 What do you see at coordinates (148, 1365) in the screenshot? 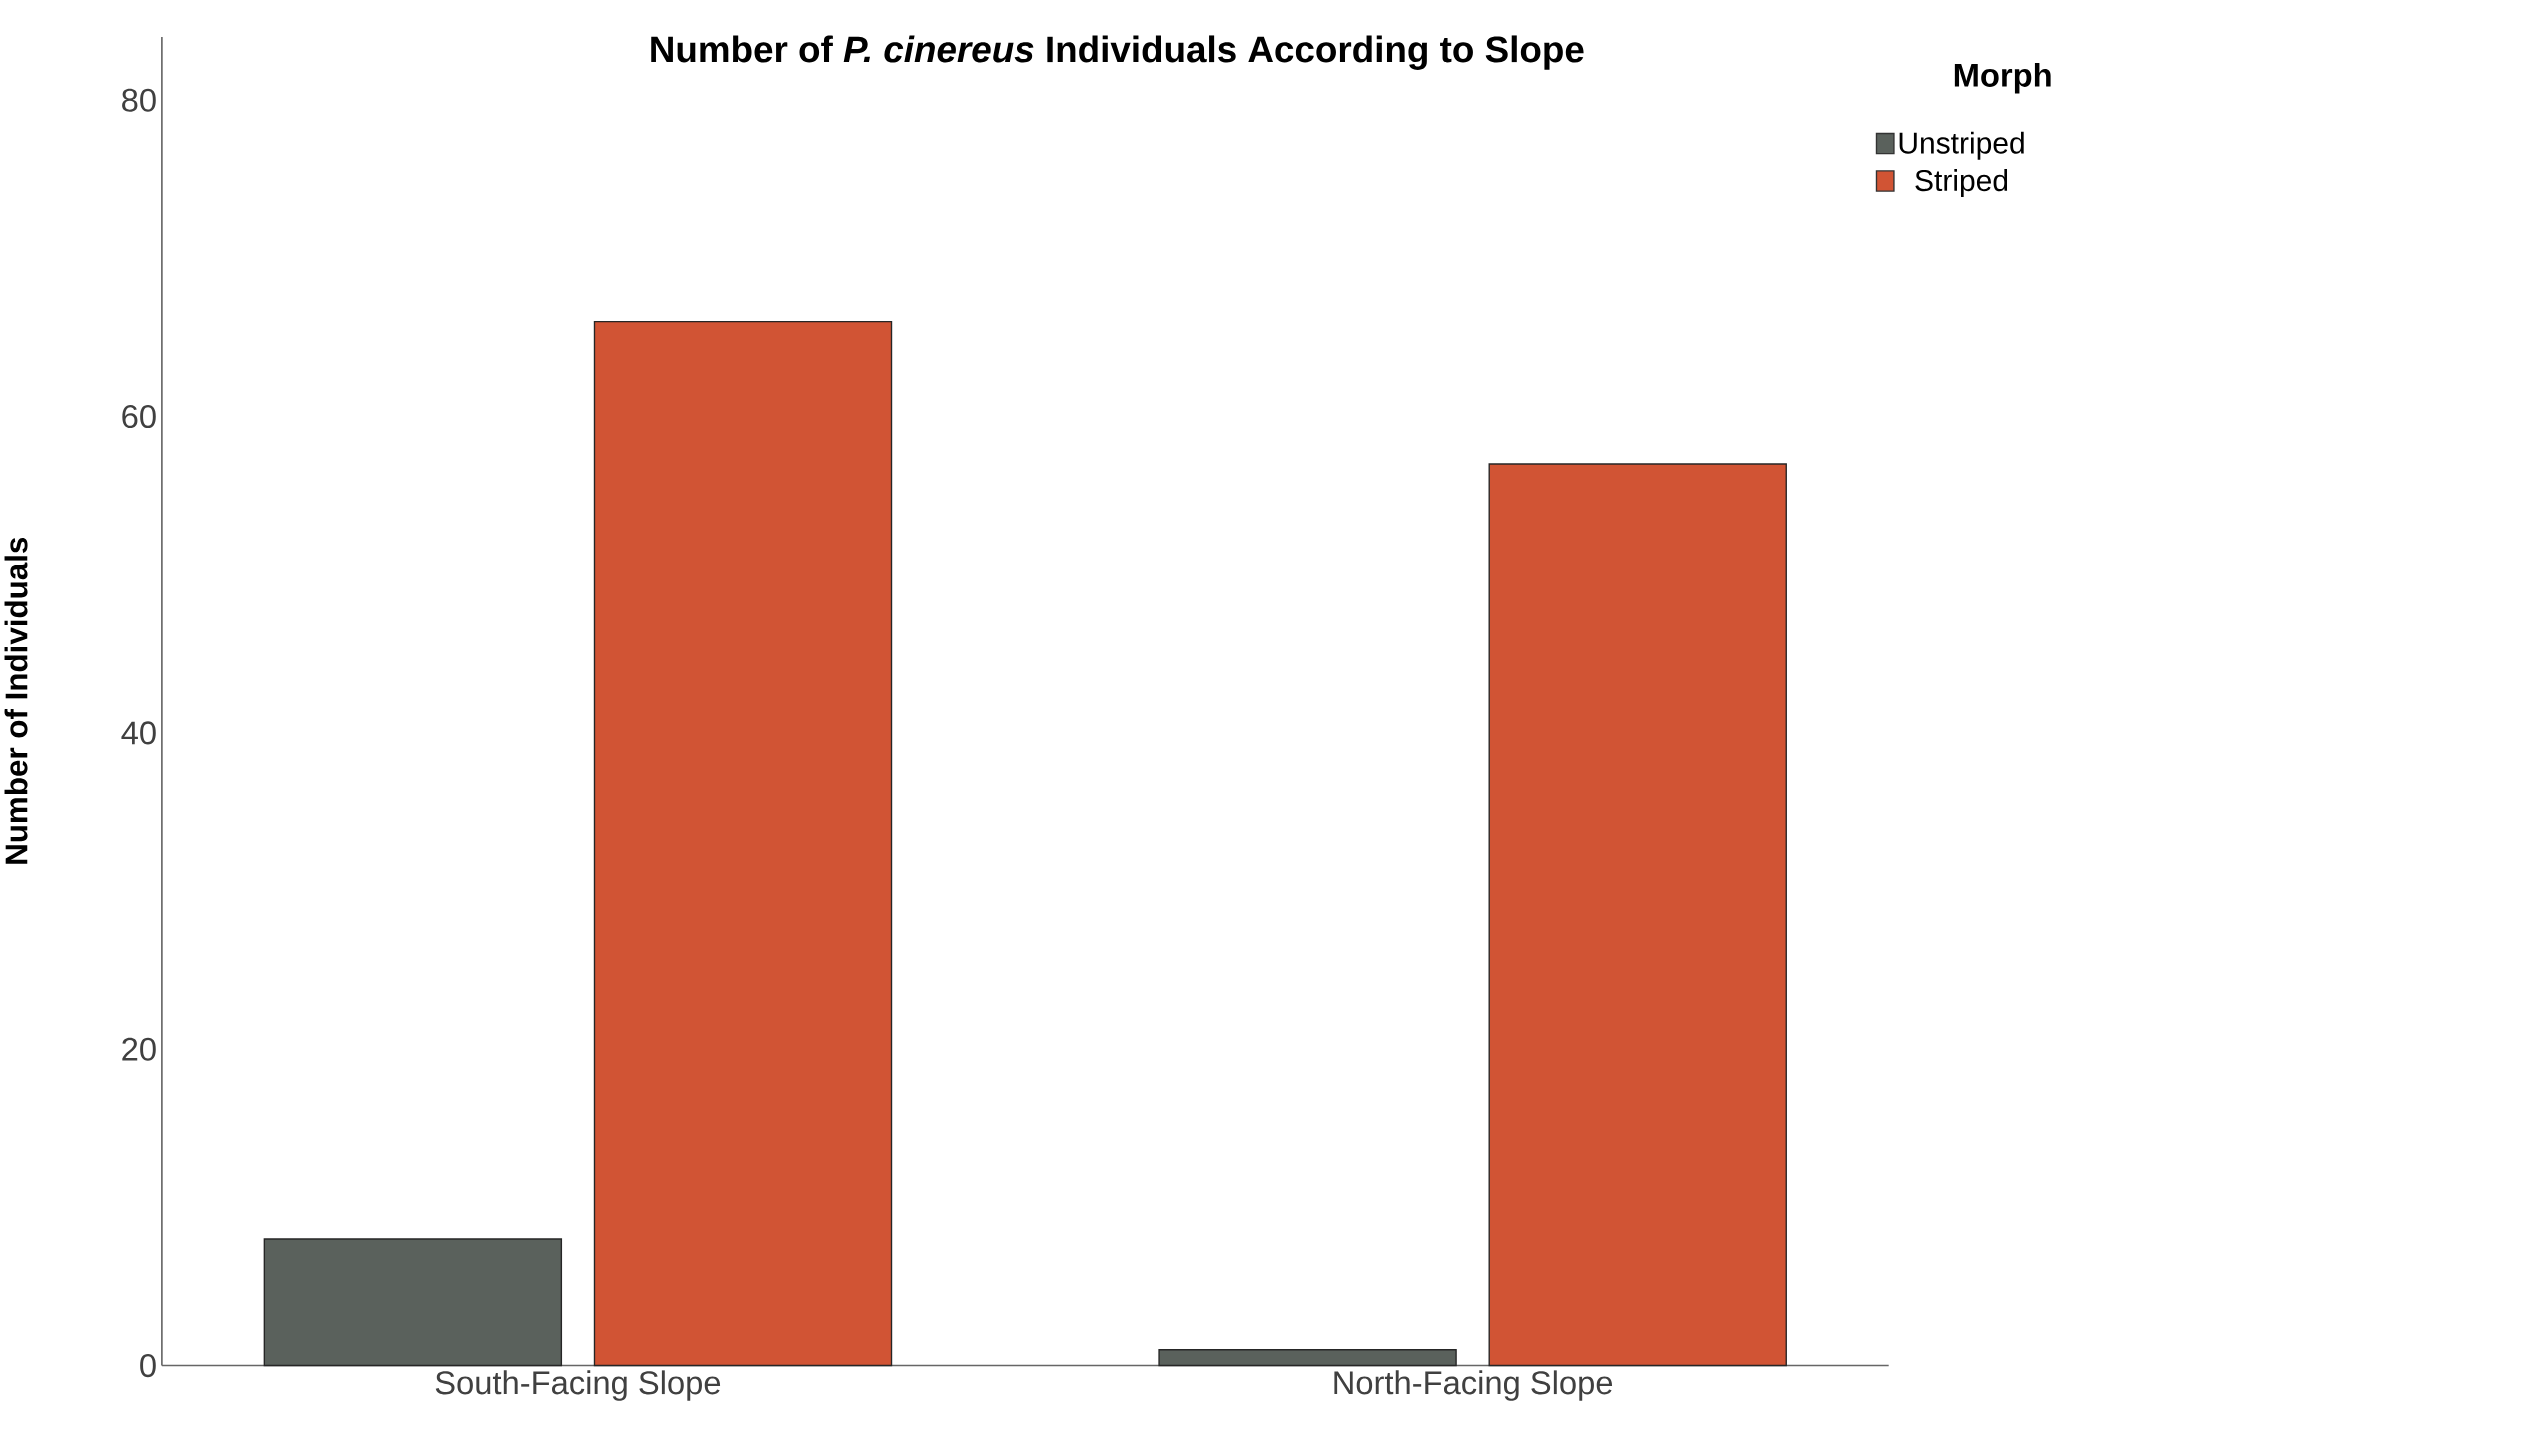
I see `y-tick-label: 0` at bounding box center [148, 1365].